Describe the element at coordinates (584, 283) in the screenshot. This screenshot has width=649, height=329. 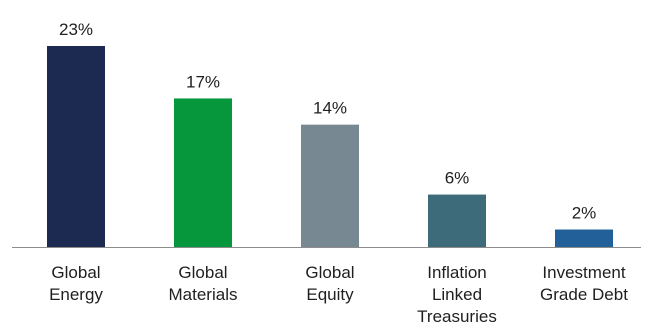
I see `category-label-investment-grade-debt: Investment Grade Debt` at that location.